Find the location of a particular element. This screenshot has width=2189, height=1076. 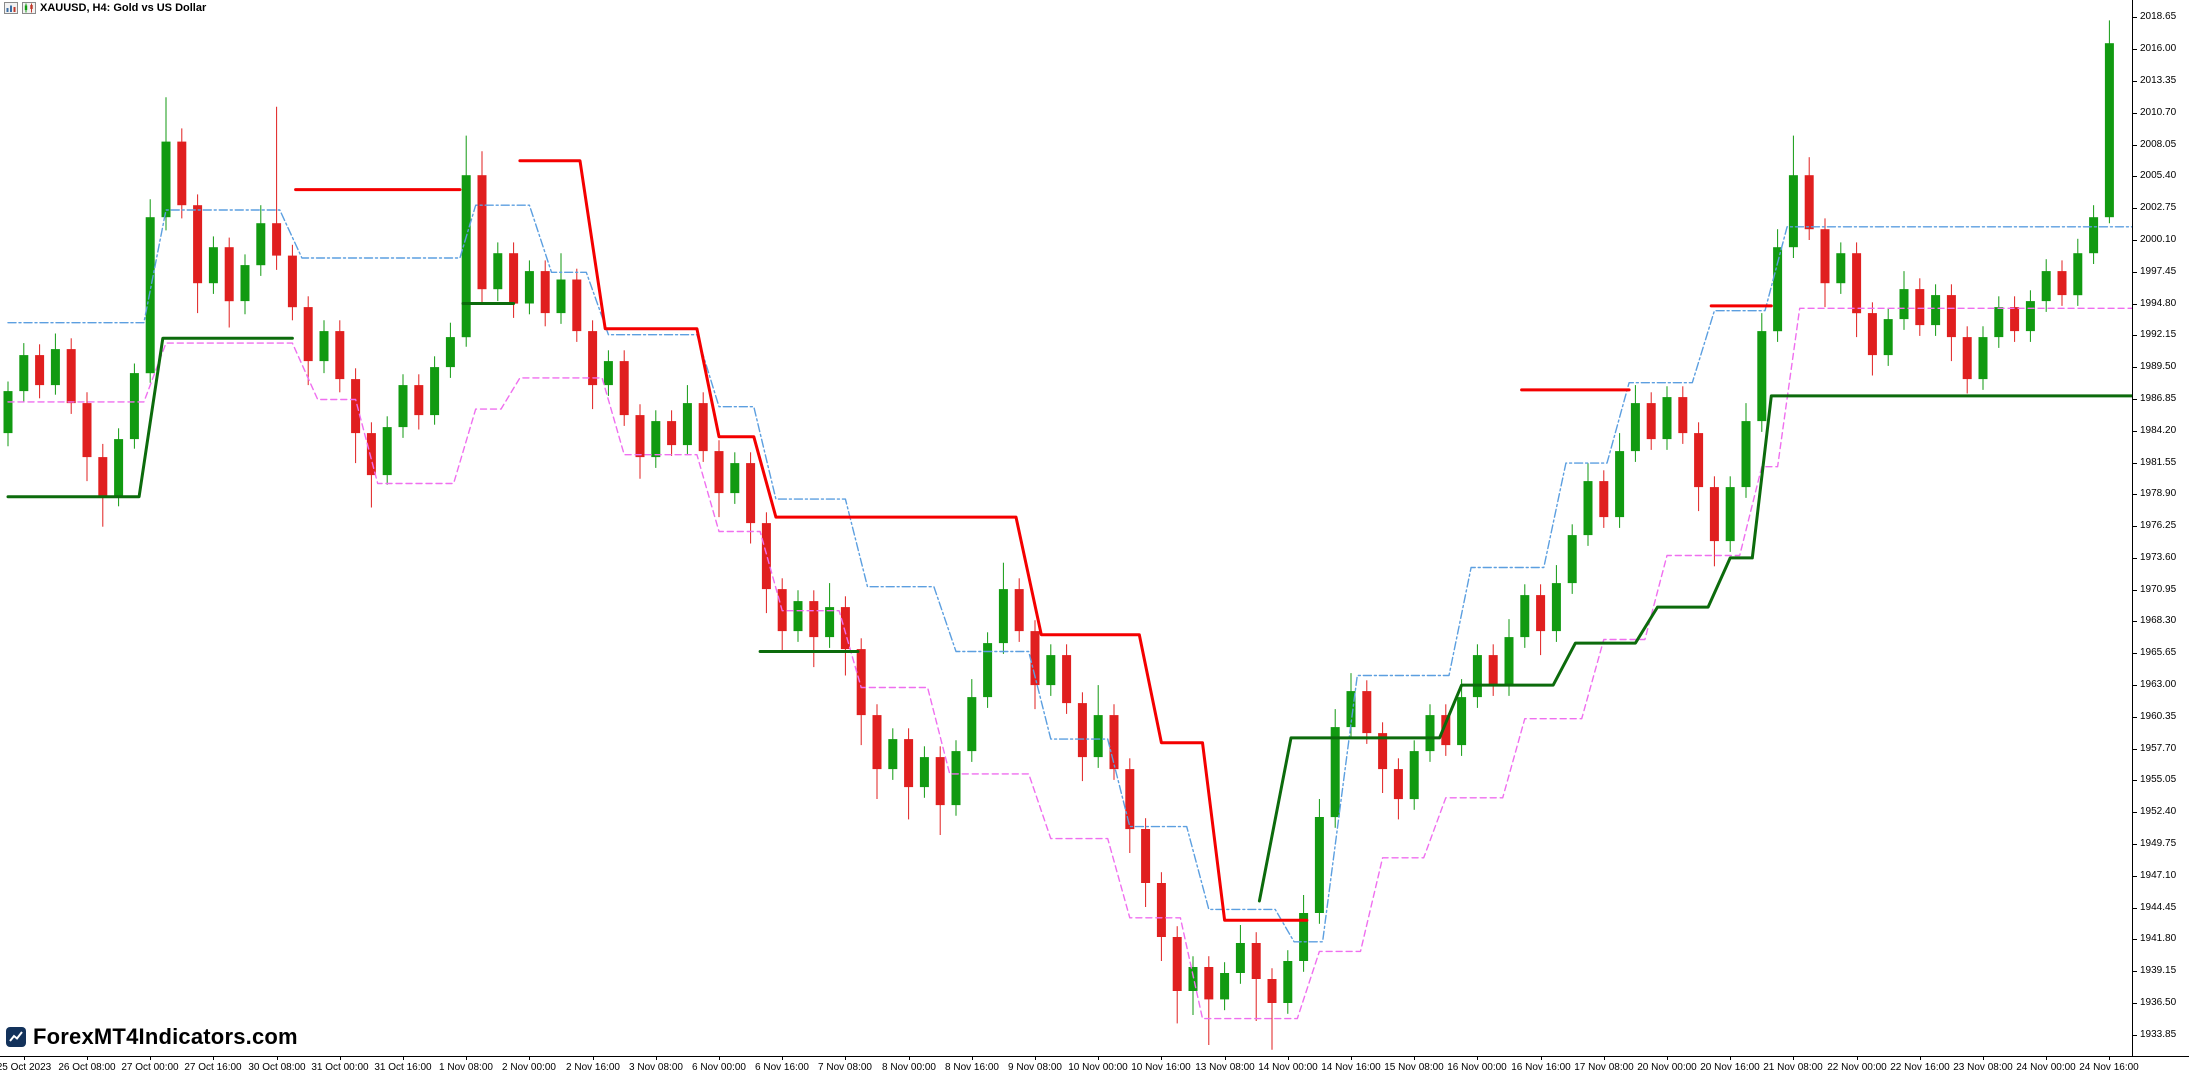

price-axis-label: 2005.40 is located at coordinates (2158, 175).